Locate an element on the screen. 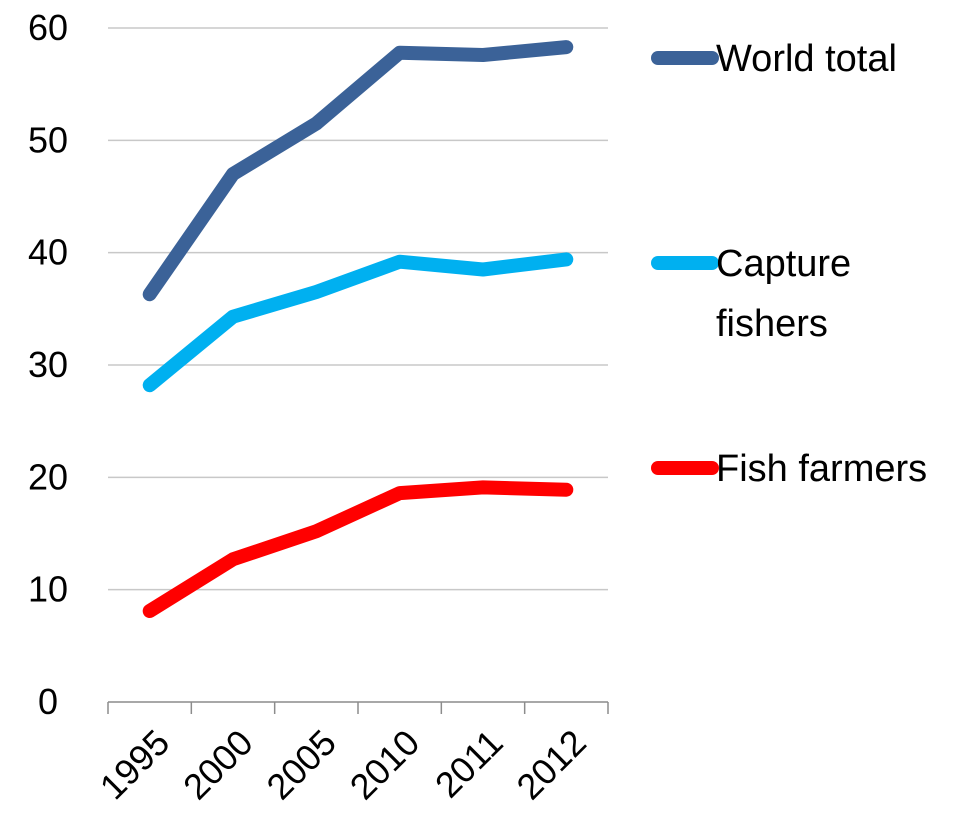 This screenshot has width=969, height=833. y-tick-label: 0 is located at coordinates (48, 701).